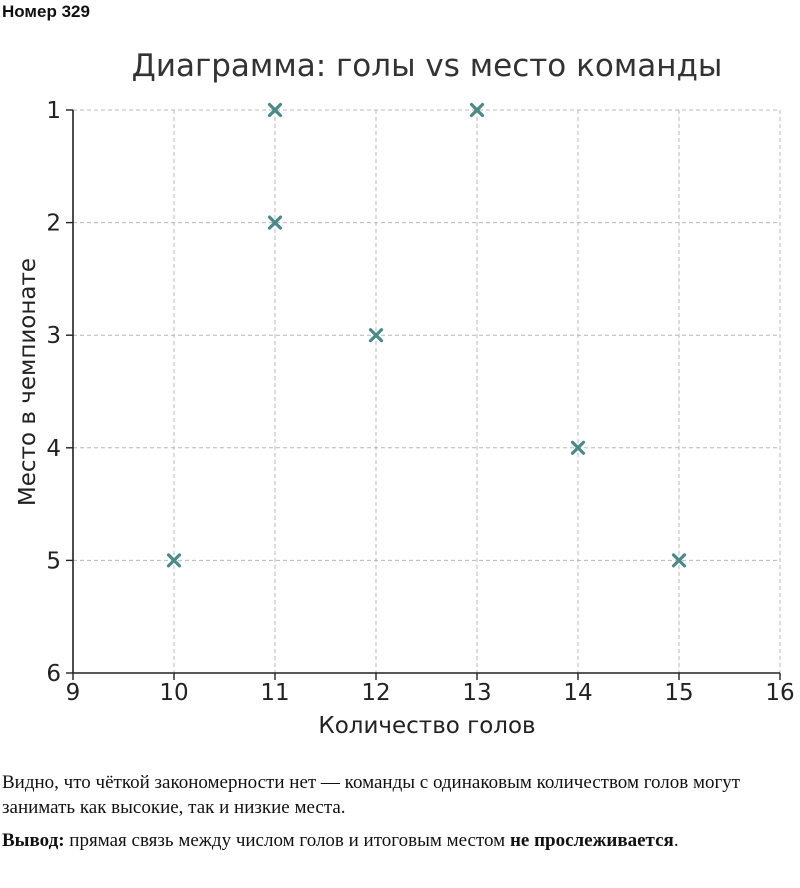  Describe the element at coordinates (274, 693) in the screenshot. I see `x-tick-label: 11` at that location.